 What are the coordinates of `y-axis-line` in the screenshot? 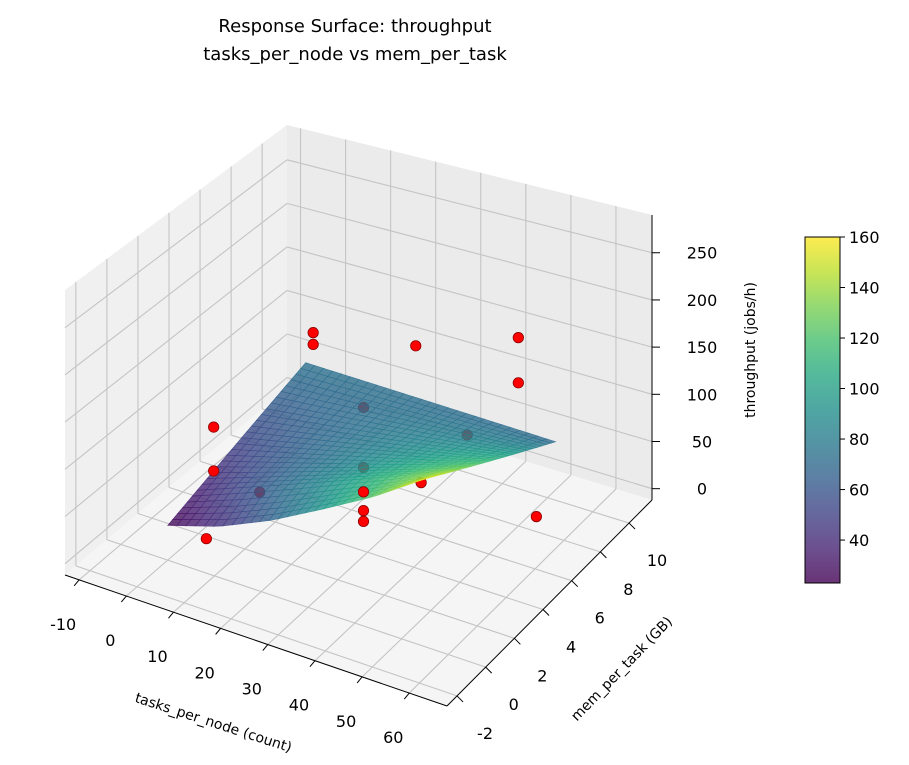 It's located at (549, 603).